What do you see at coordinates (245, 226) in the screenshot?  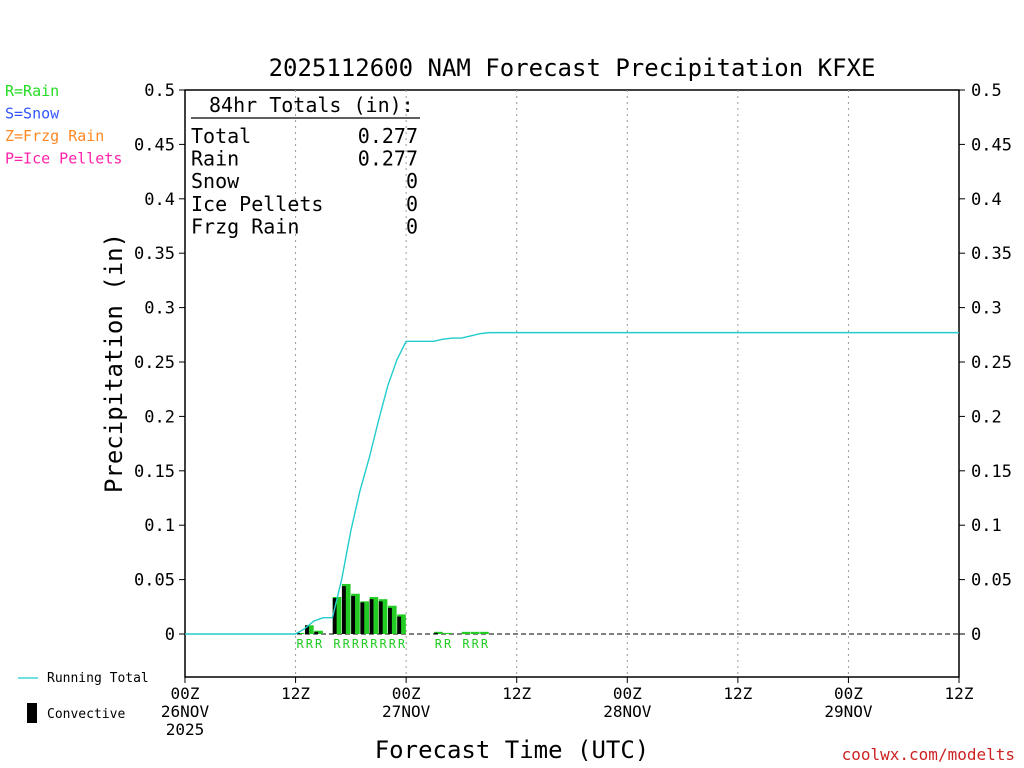 I see `totals-row-label: Frzg Rain` at bounding box center [245, 226].